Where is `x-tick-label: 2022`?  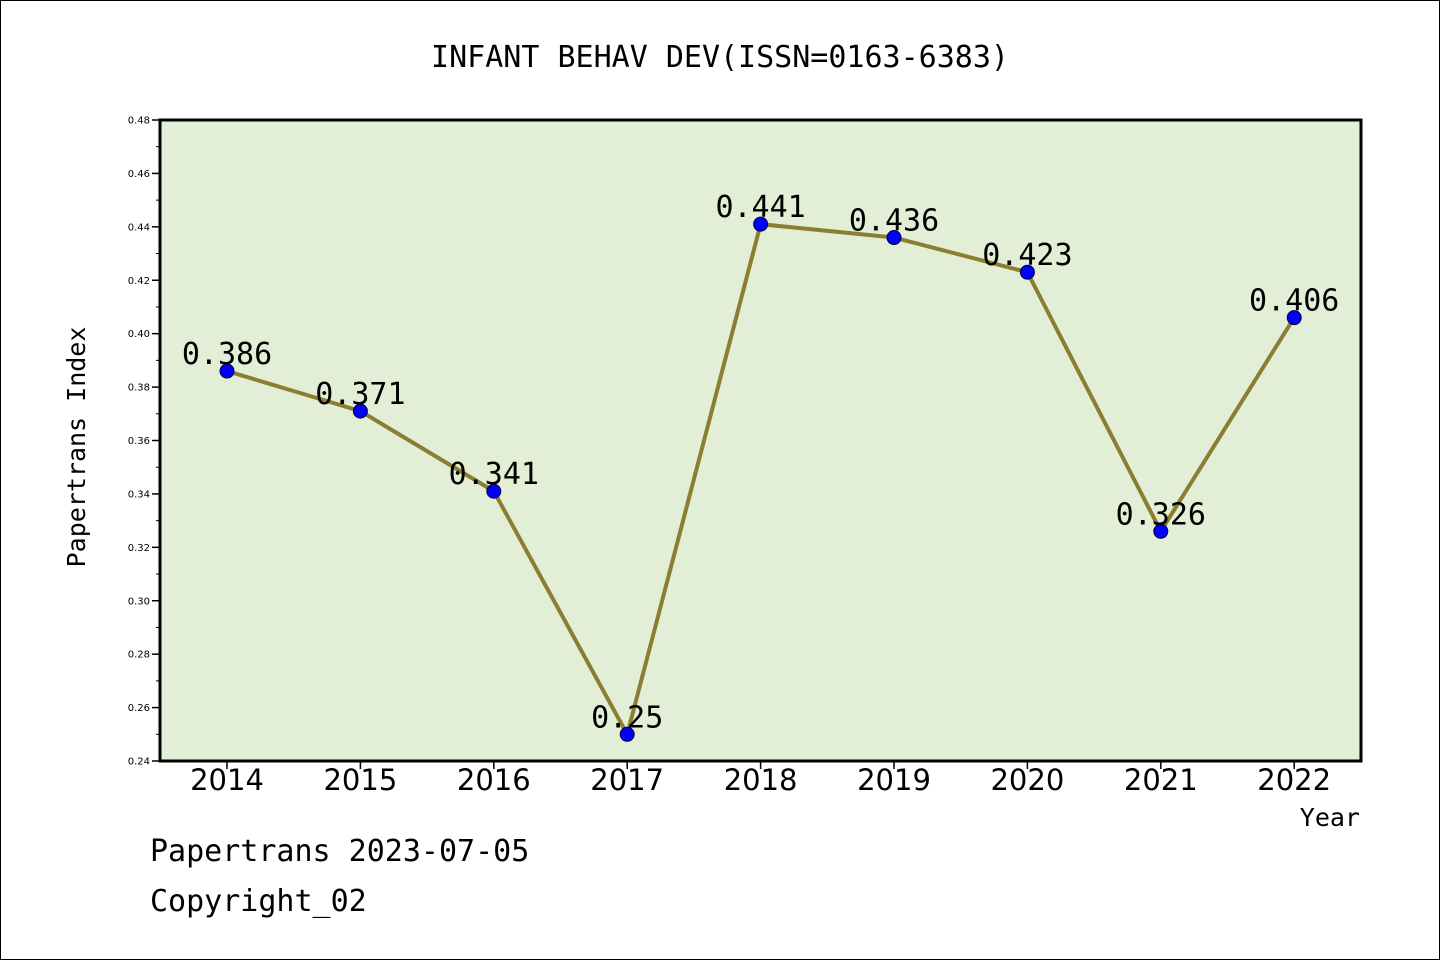
x-tick-label: 2022 is located at coordinates (1294, 780).